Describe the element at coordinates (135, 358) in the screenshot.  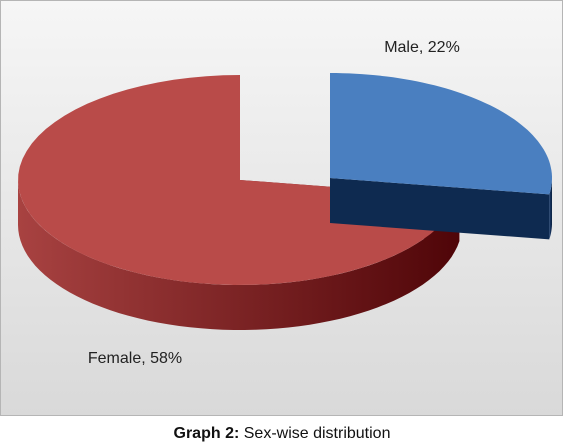
I see `data-label: Female, 58%` at that location.